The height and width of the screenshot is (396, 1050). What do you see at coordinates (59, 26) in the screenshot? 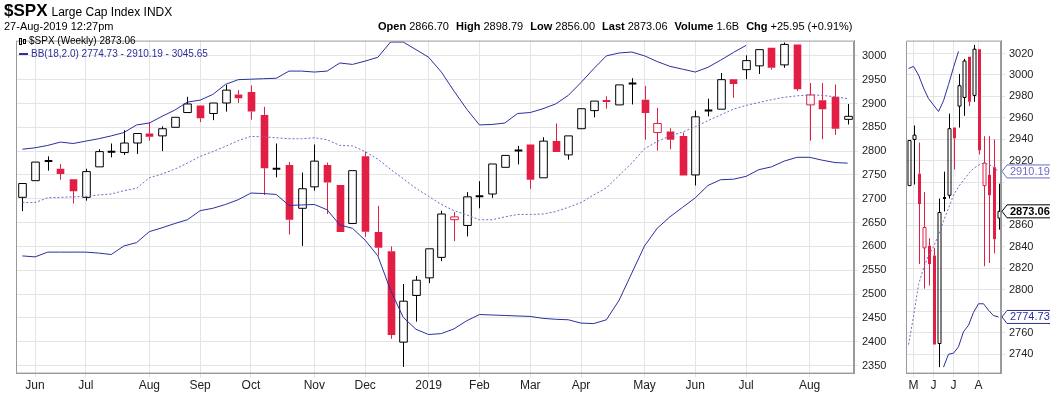
I see `text: 27-Aug-2019 12:27pm` at bounding box center [59, 26].